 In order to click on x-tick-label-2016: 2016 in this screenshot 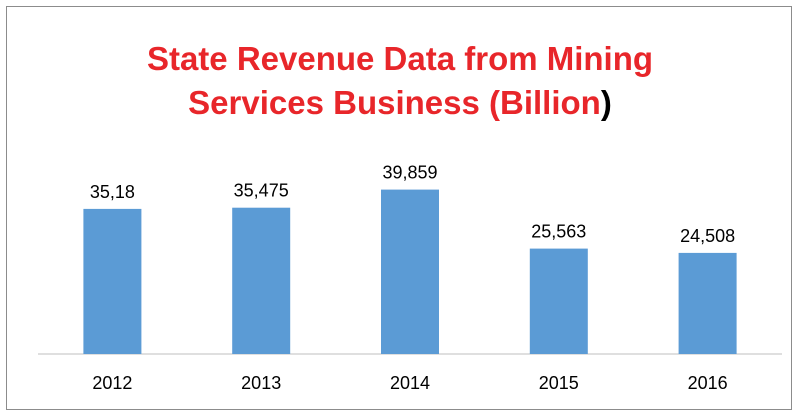, I will do `click(708, 383)`.